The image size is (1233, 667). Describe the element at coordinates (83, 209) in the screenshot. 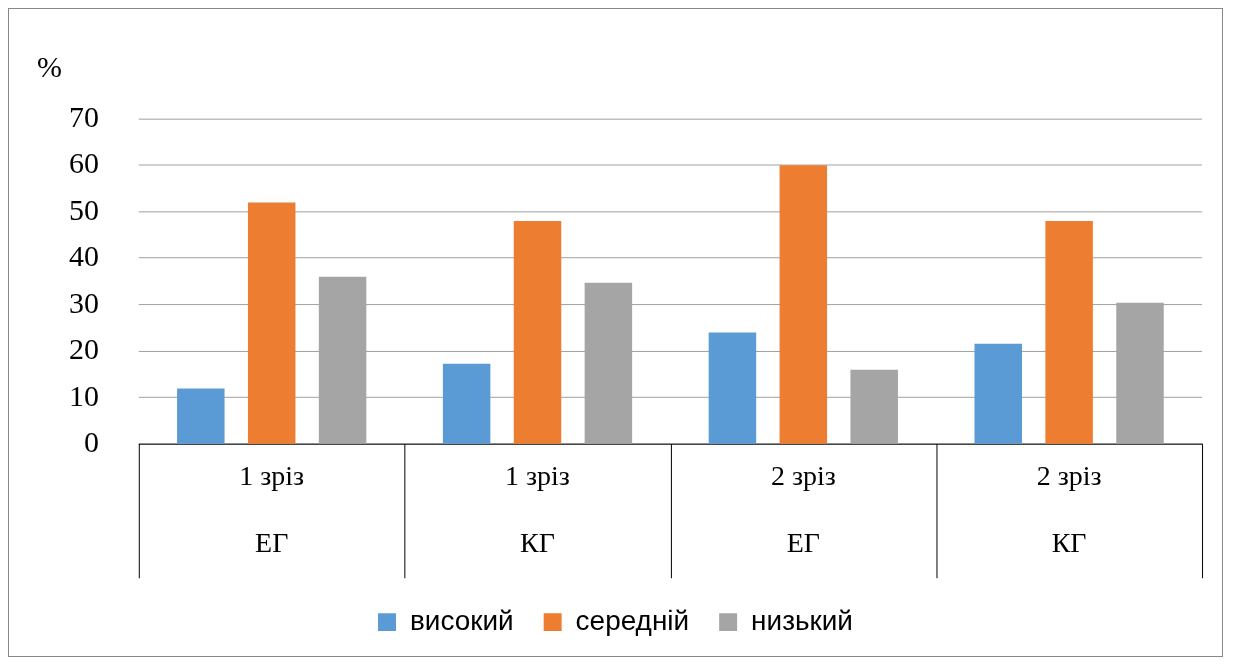

I see `y-tick-label: 50` at that location.